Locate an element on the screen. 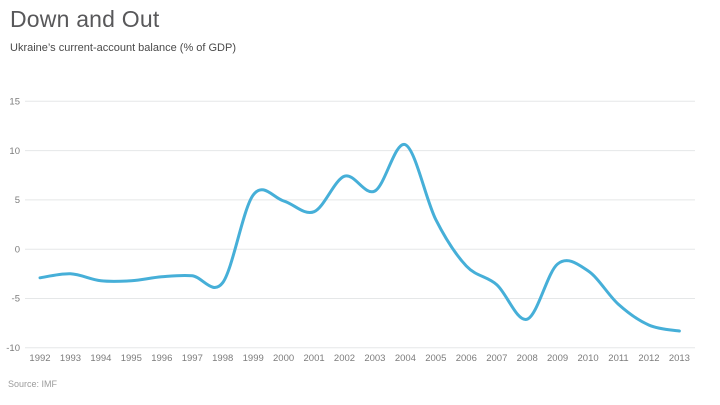 The height and width of the screenshot is (405, 720). x-axis-tick-label: 2007 is located at coordinates (496, 358).